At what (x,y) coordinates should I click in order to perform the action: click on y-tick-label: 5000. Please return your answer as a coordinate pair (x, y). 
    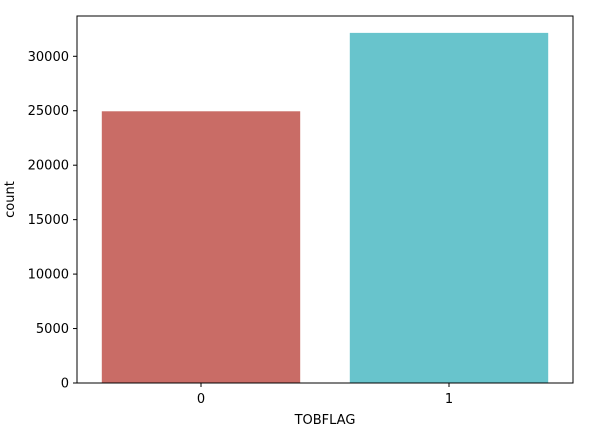
    Looking at the image, I should click on (52, 329).